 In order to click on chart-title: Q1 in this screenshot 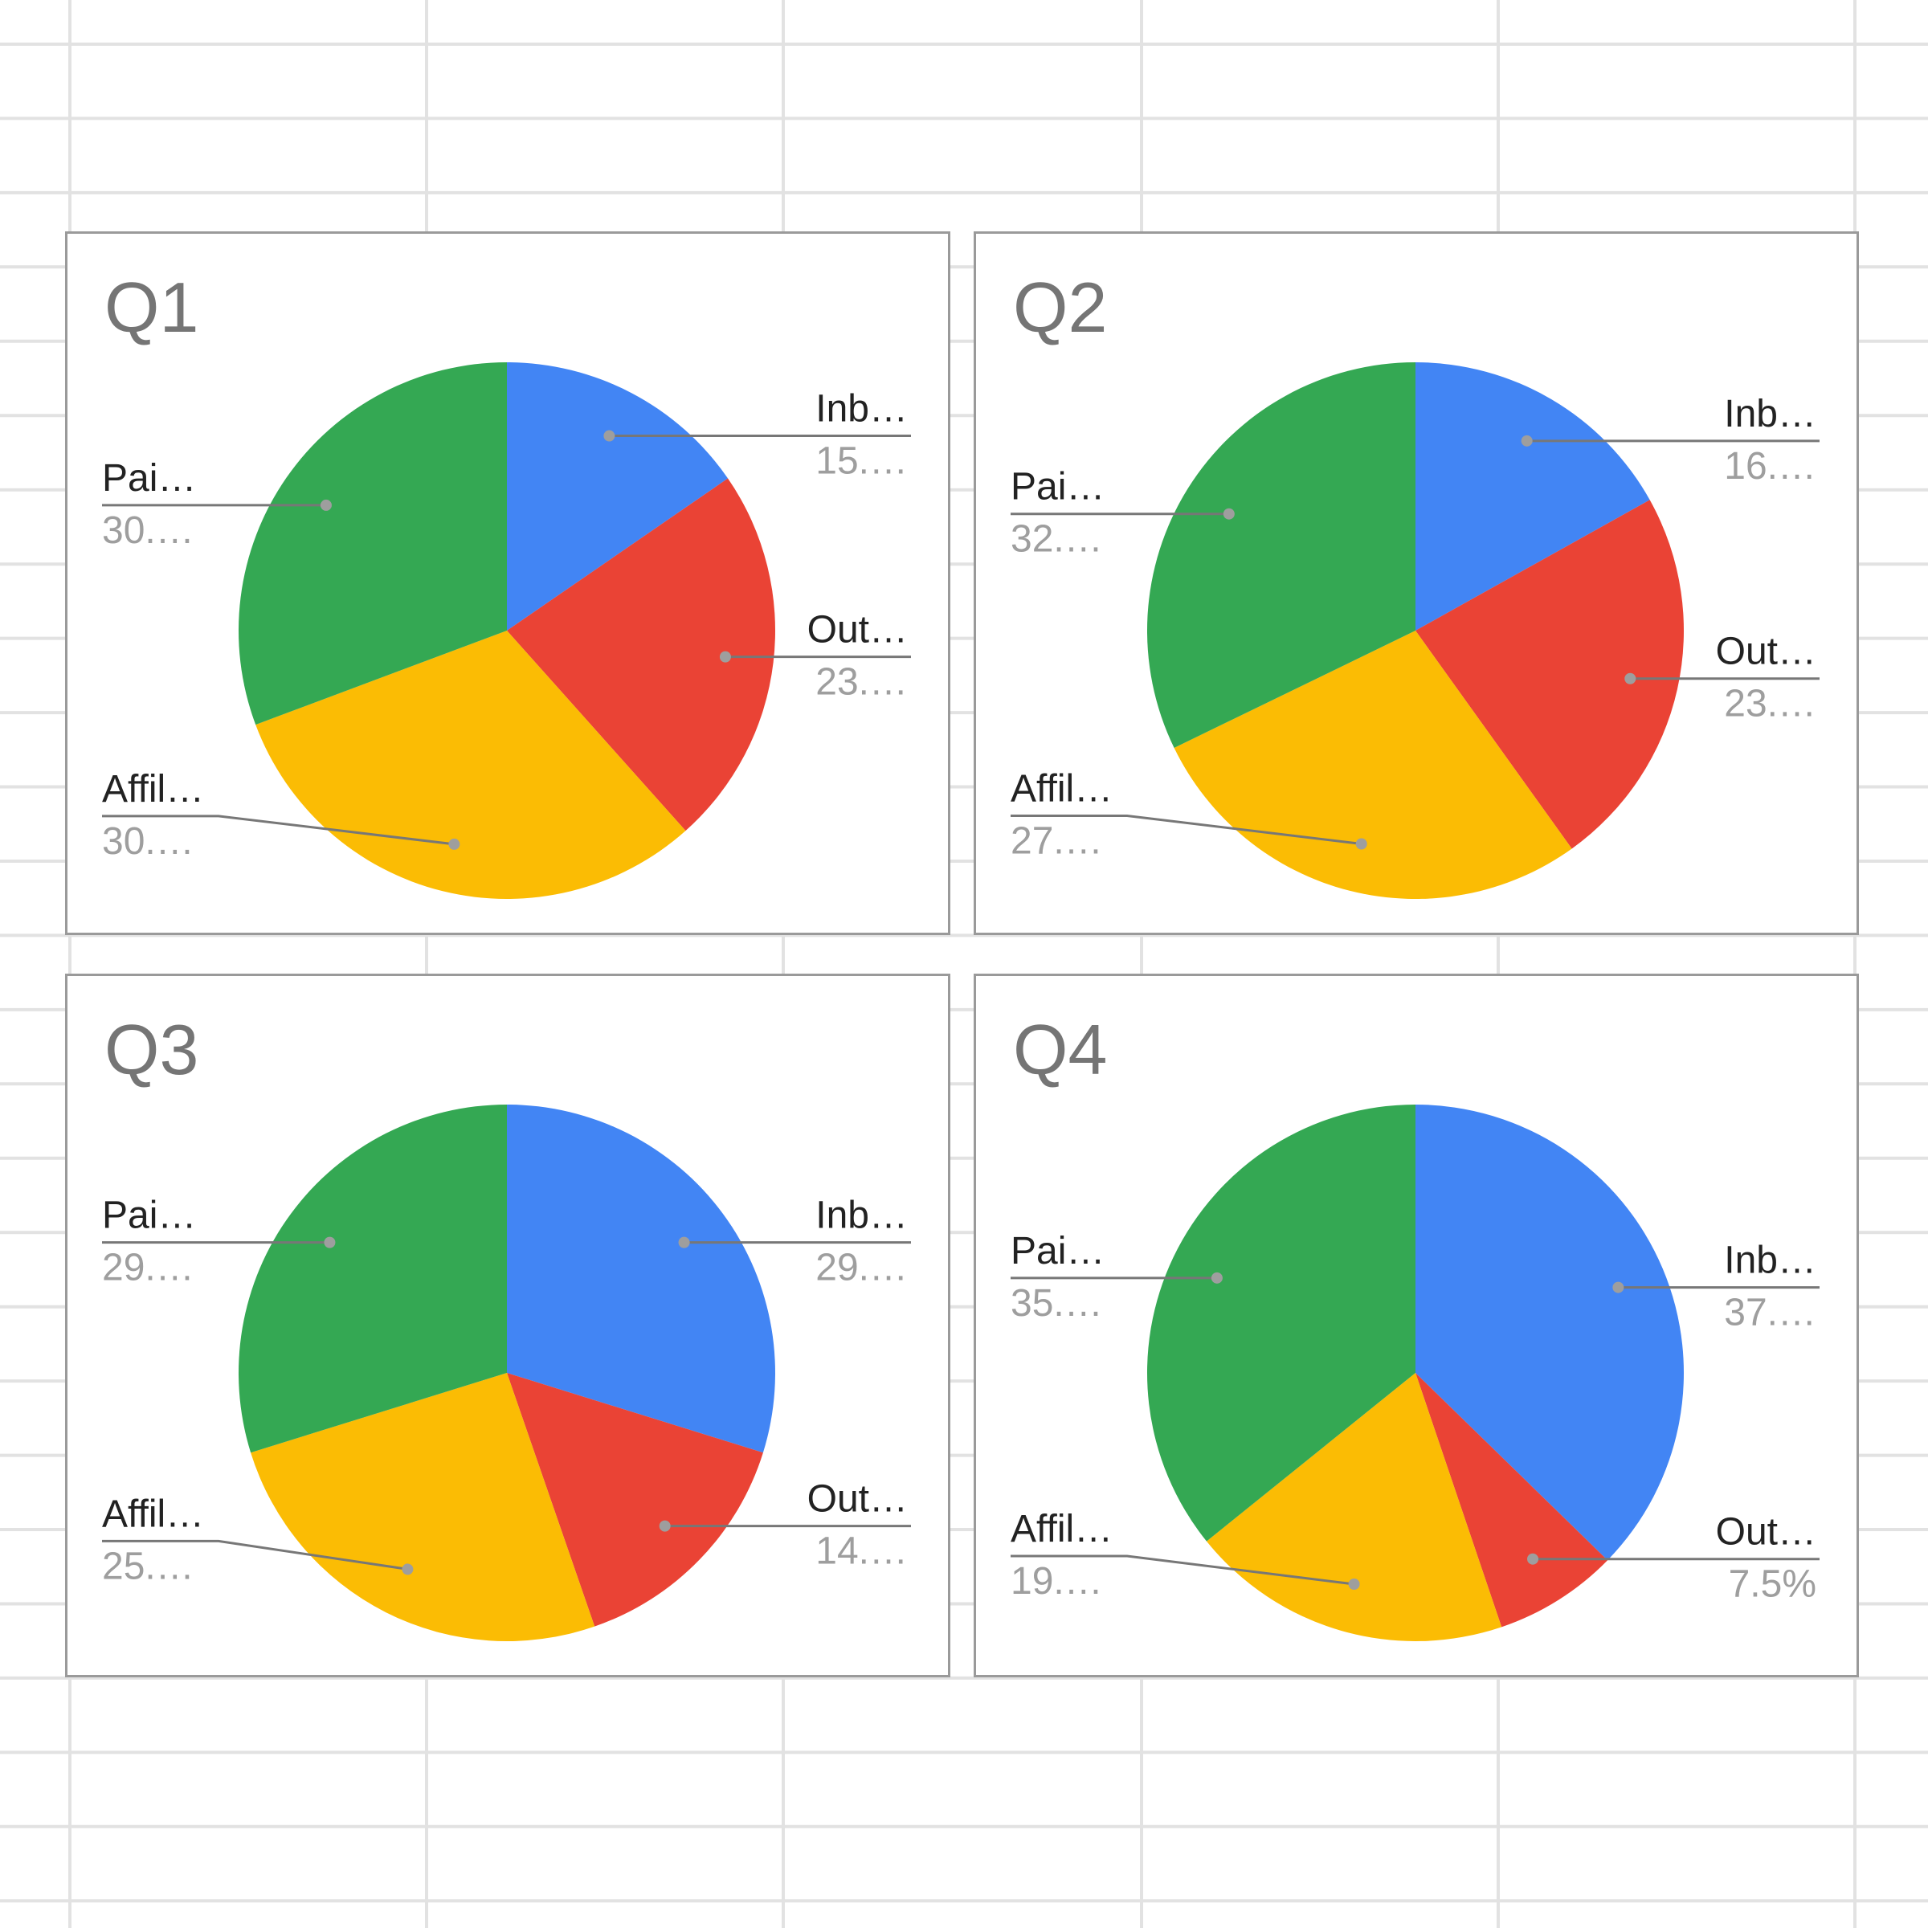, I will do `click(151, 307)`.